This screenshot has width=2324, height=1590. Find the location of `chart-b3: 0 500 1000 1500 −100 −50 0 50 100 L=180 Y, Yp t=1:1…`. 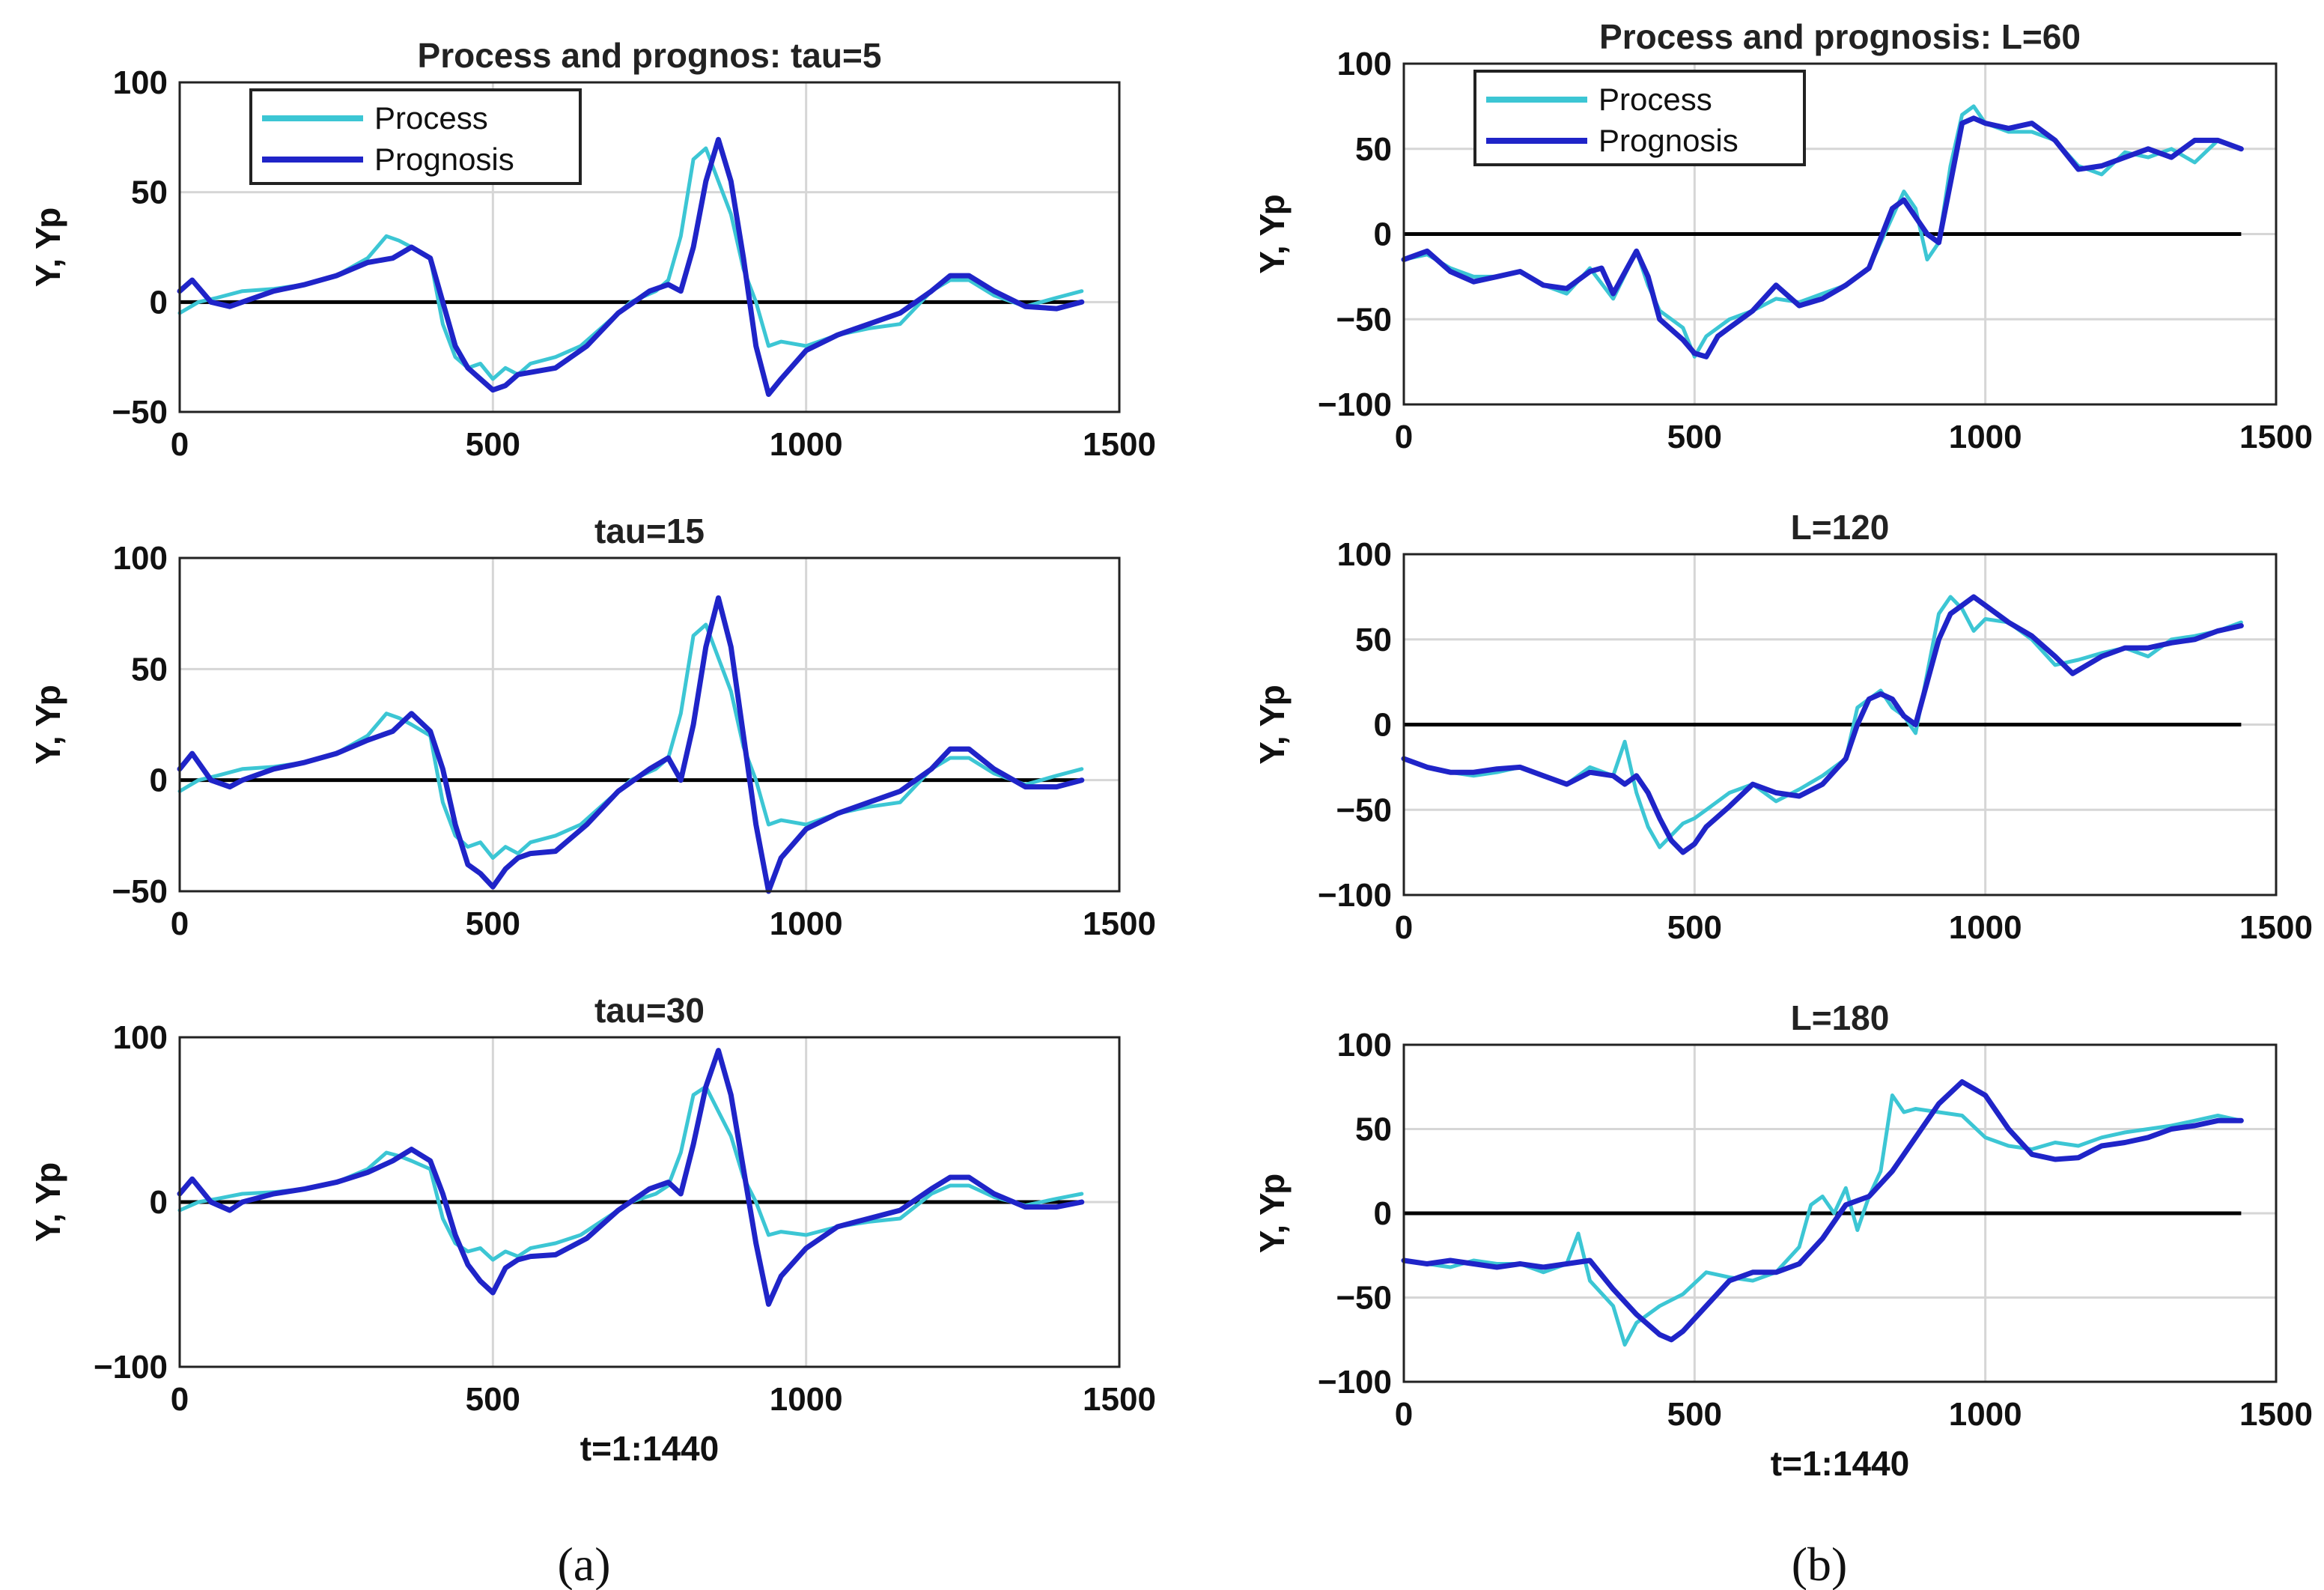

chart-b3: 0 500 1000 1500 −100 −50 0 50 100 L=180 Y, Yp t=1:1… is located at coordinates (1783, 1241).